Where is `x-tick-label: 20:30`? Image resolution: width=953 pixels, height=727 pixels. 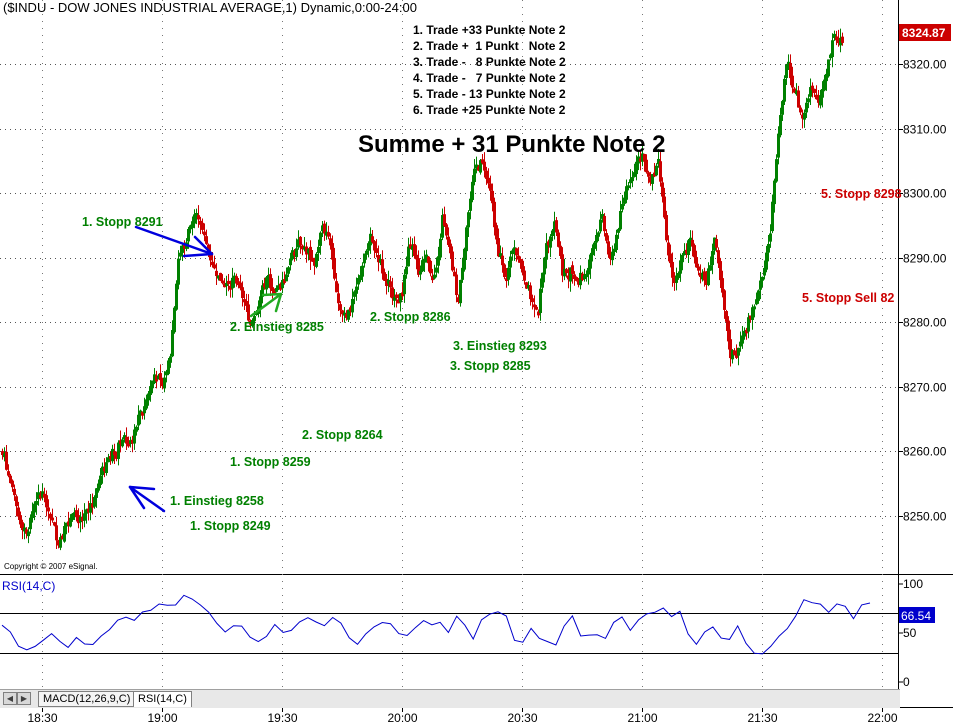 x-tick-label: 20:30 is located at coordinates (522, 718).